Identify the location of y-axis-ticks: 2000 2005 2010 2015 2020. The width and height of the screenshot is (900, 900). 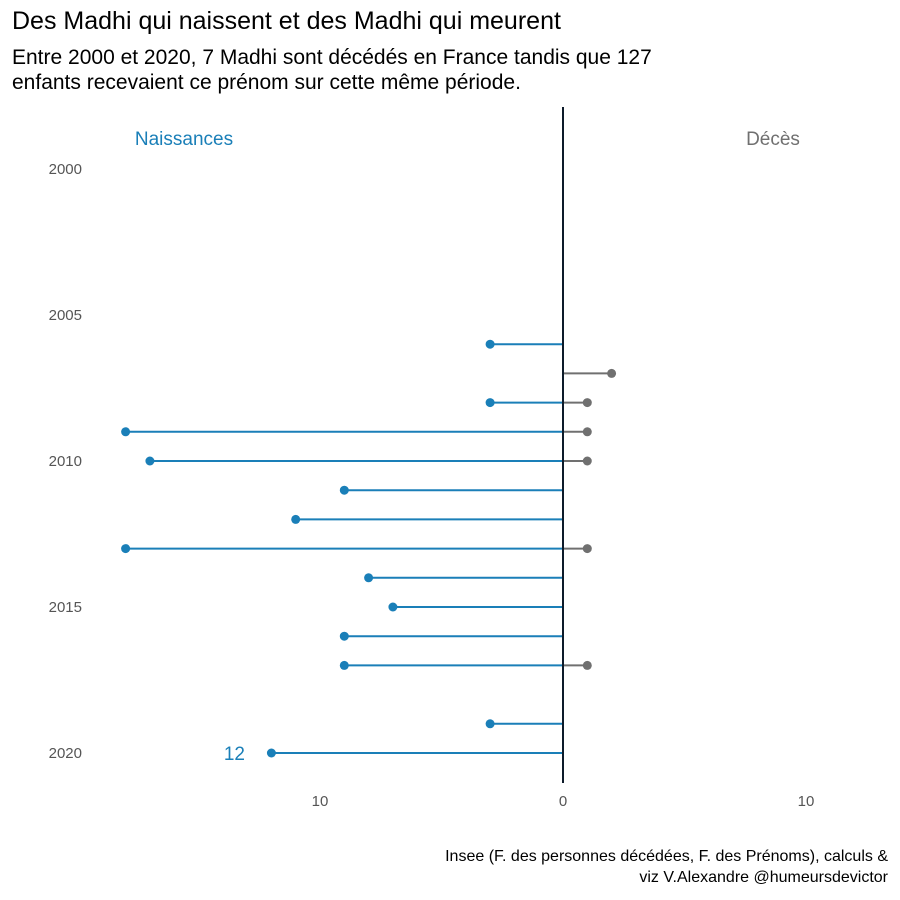
(65, 461).